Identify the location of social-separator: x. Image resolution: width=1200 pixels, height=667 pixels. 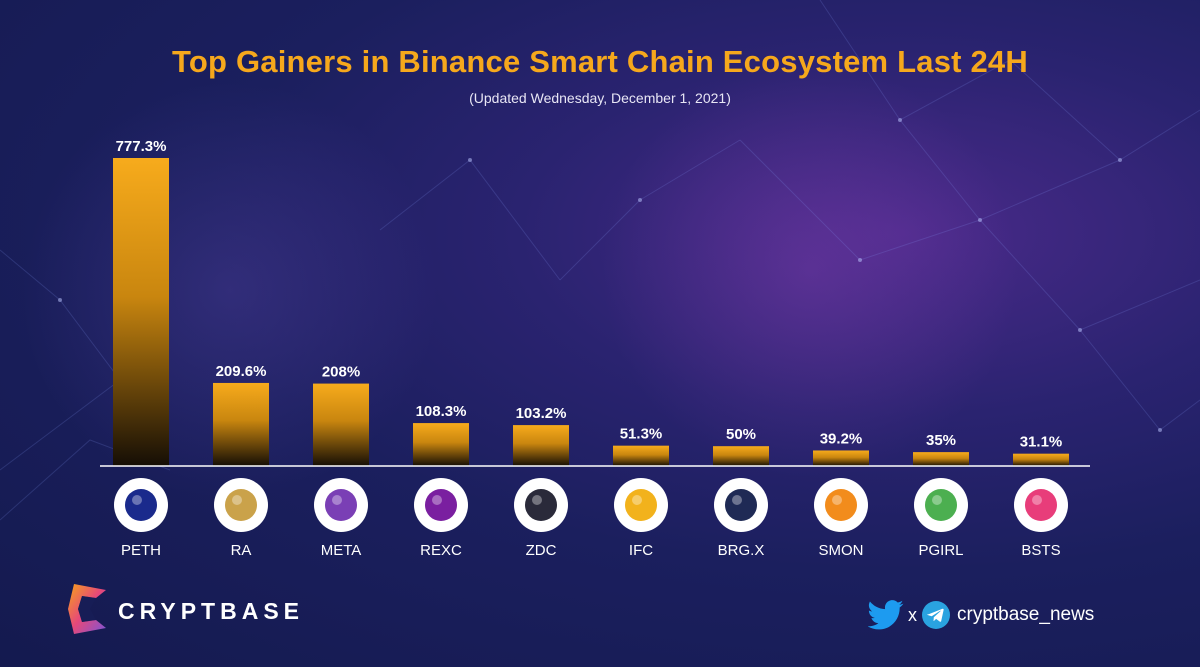
(912, 614).